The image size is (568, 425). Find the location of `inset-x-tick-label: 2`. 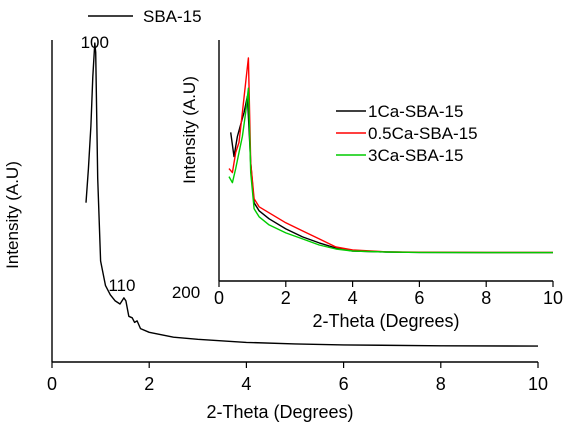

inset-x-tick-label: 2 is located at coordinates (286, 298).